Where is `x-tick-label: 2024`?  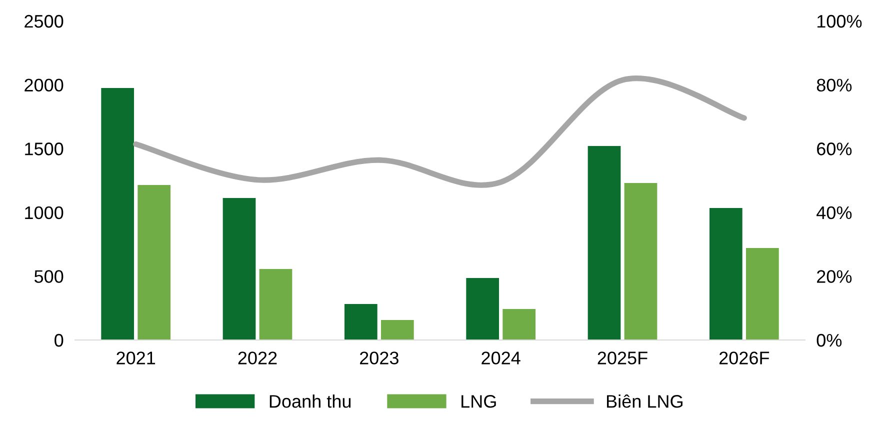 x-tick-label: 2024 is located at coordinates (501, 358).